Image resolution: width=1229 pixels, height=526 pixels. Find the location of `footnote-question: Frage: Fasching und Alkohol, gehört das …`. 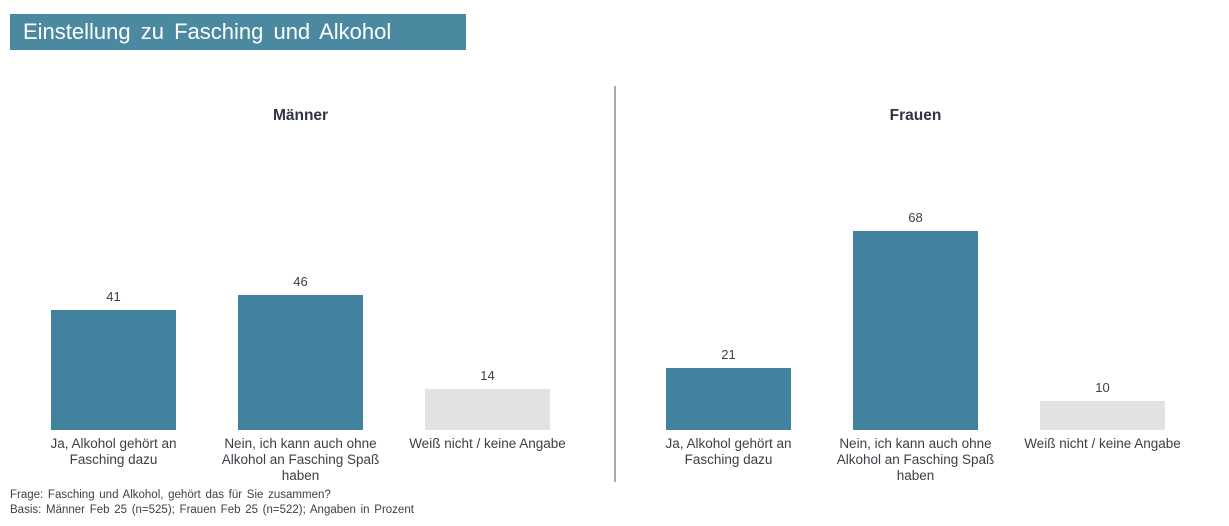

footnote-question: Frage: Fasching und Alkohol, gehört das … is located at coordinates (170, 495).